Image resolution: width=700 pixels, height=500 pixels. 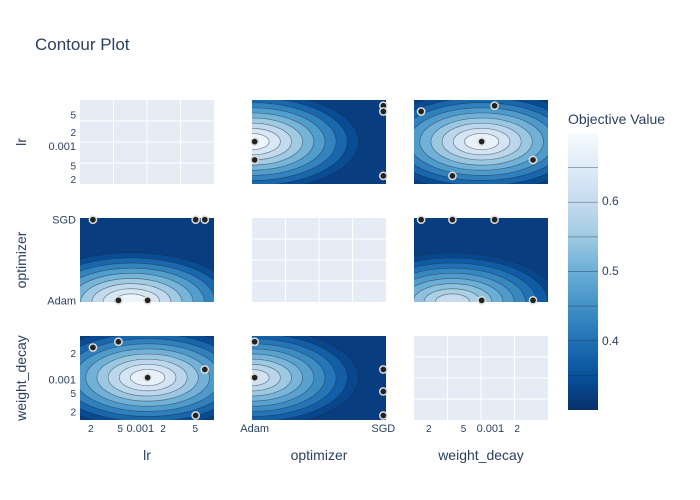 I want to click on subplot-weight_decay-vs-lr, so click(x=147, y=378).